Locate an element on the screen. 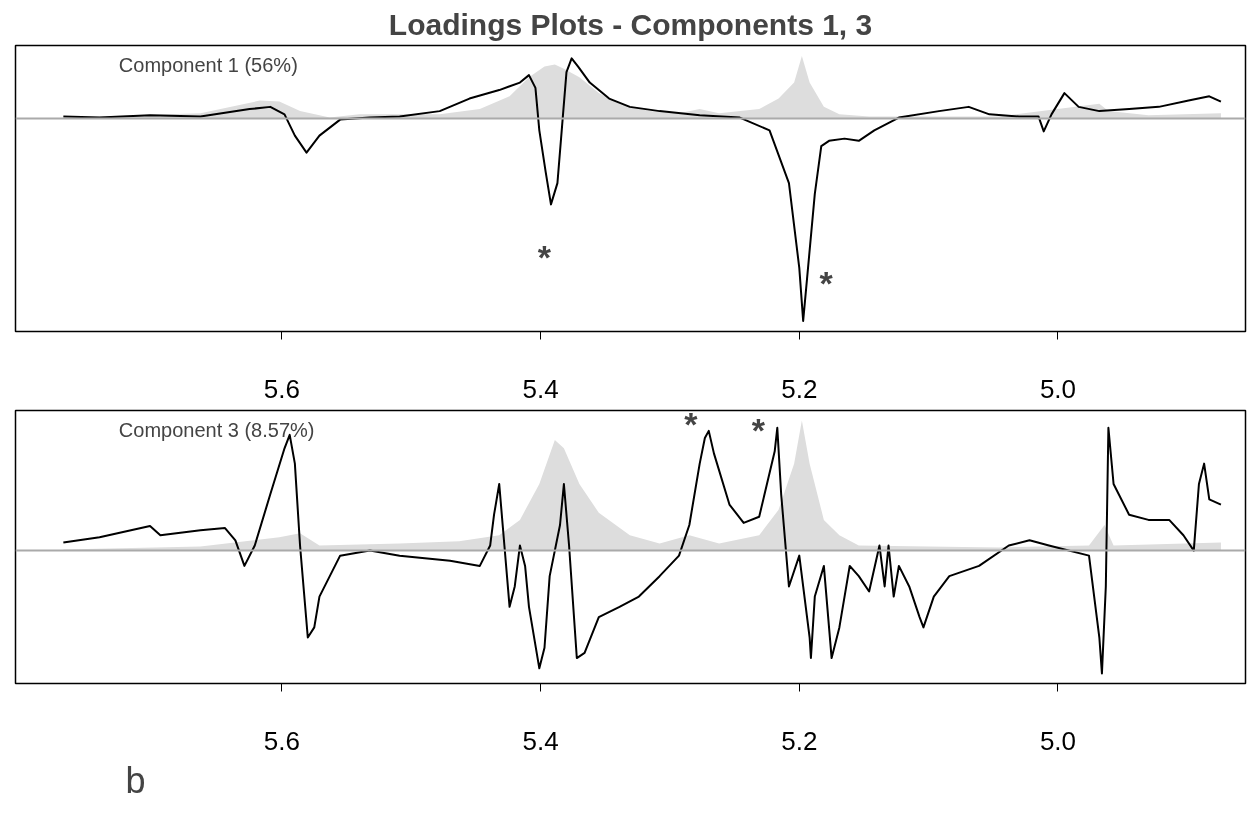 The height and width of the screenshot is (813, 1253). annotation: Component 1 (56%) is located at coordinates (208, 65).